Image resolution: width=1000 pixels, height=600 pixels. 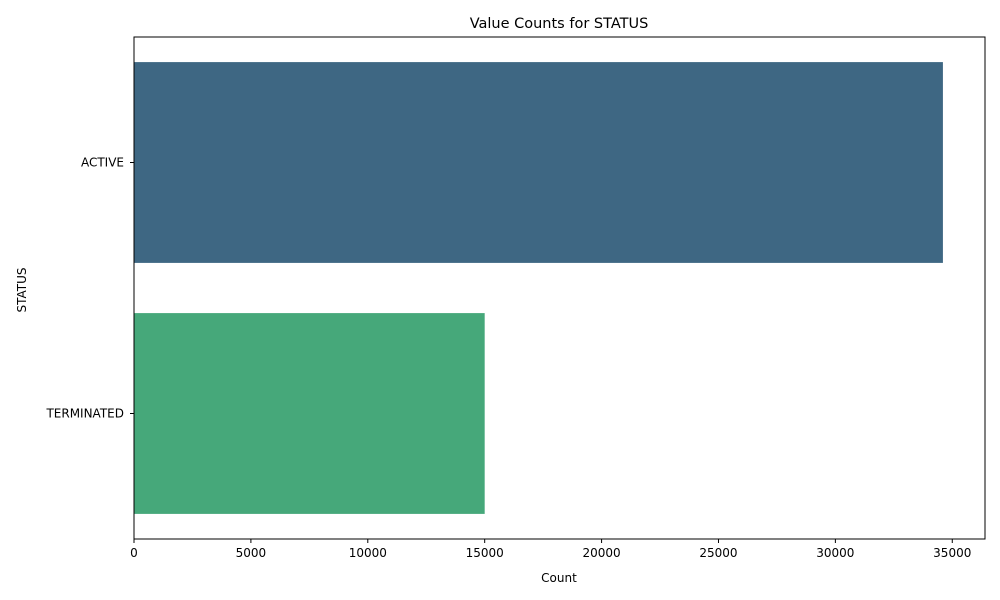 What do you see at coordinates (102, 163) in the screenshot?
I see `y-tick-label-active: ACTIVE` at bounding box center [102, 163].